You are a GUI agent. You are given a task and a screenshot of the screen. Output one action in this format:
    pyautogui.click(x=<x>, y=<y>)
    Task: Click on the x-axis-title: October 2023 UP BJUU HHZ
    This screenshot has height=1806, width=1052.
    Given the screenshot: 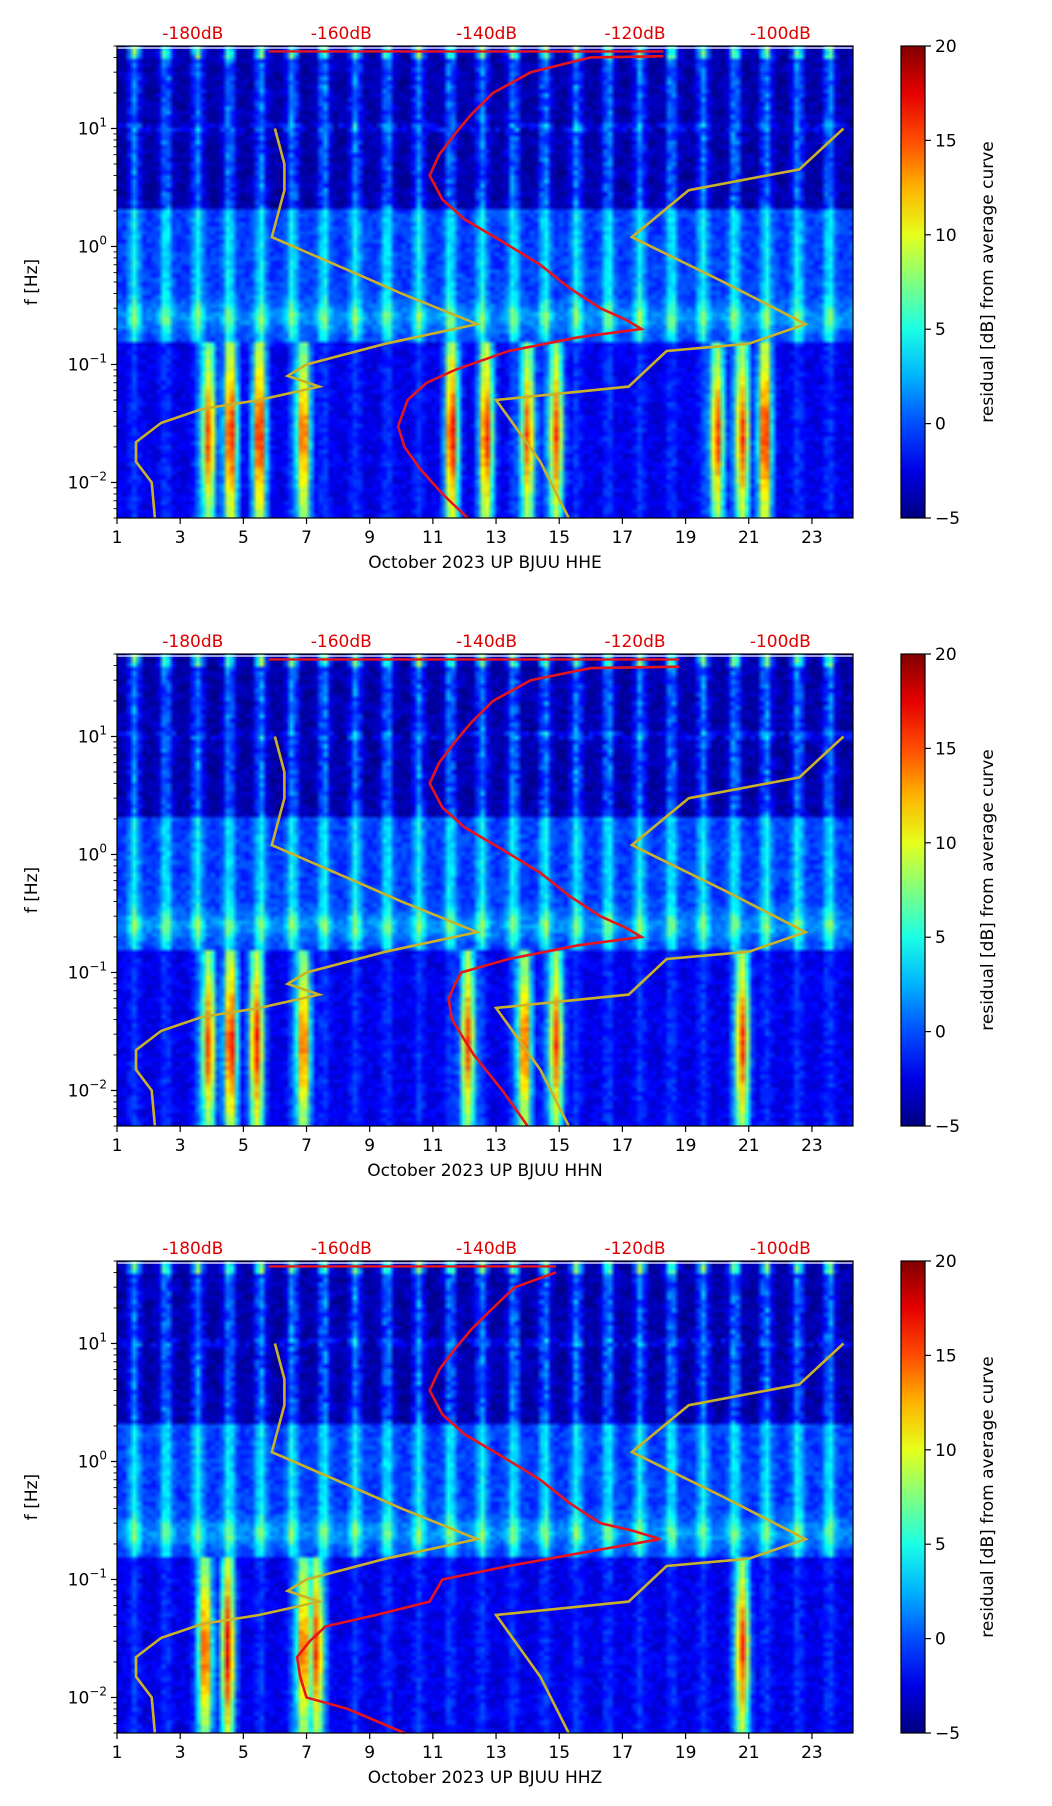 What is the action you would take?
    pyautogui.click(x=485, y=1778)
    